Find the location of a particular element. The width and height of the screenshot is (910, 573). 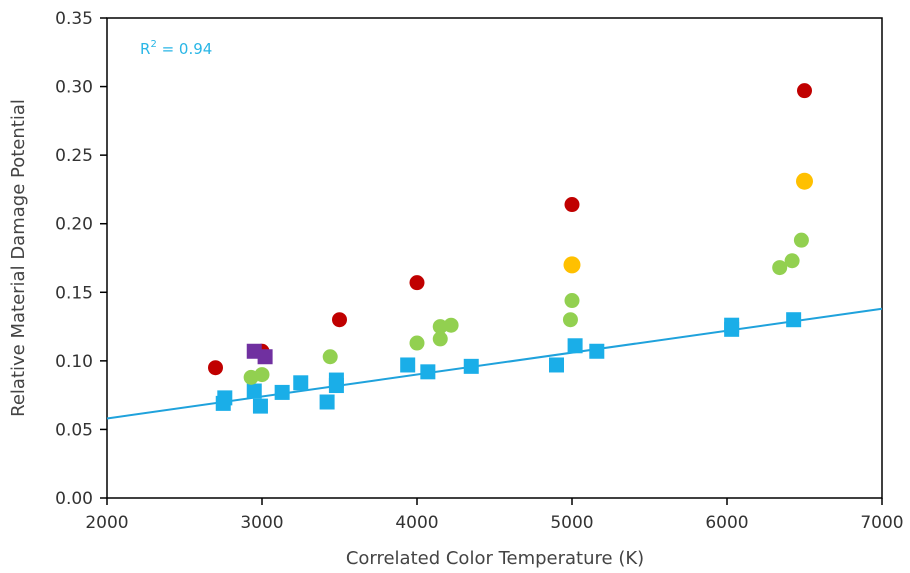

y-tick-label: 0.00 is located at coordinates (74, 499).